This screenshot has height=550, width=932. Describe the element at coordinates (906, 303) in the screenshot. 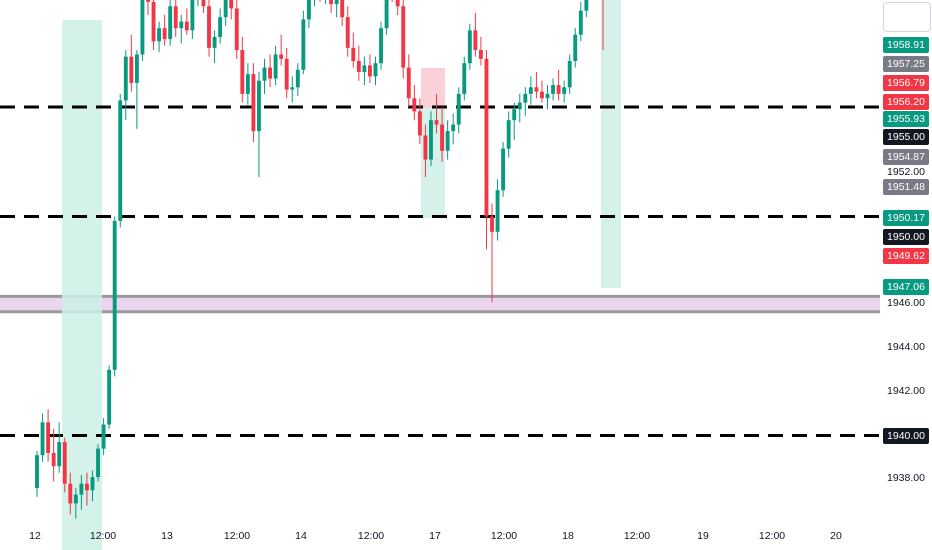

I see `price-axis-label: 1946.00` at that location.